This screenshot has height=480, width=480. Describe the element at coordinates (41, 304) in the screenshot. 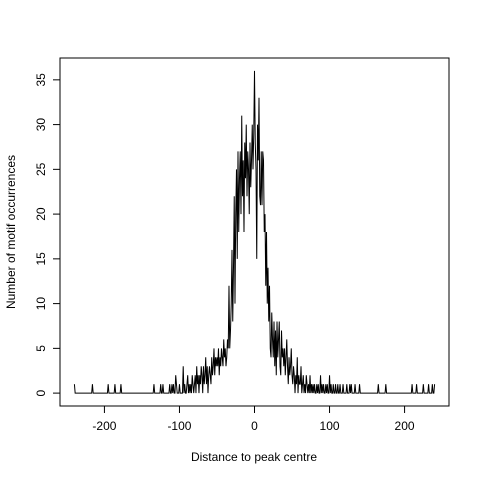

I see `y-tick-label: 10` at that location.